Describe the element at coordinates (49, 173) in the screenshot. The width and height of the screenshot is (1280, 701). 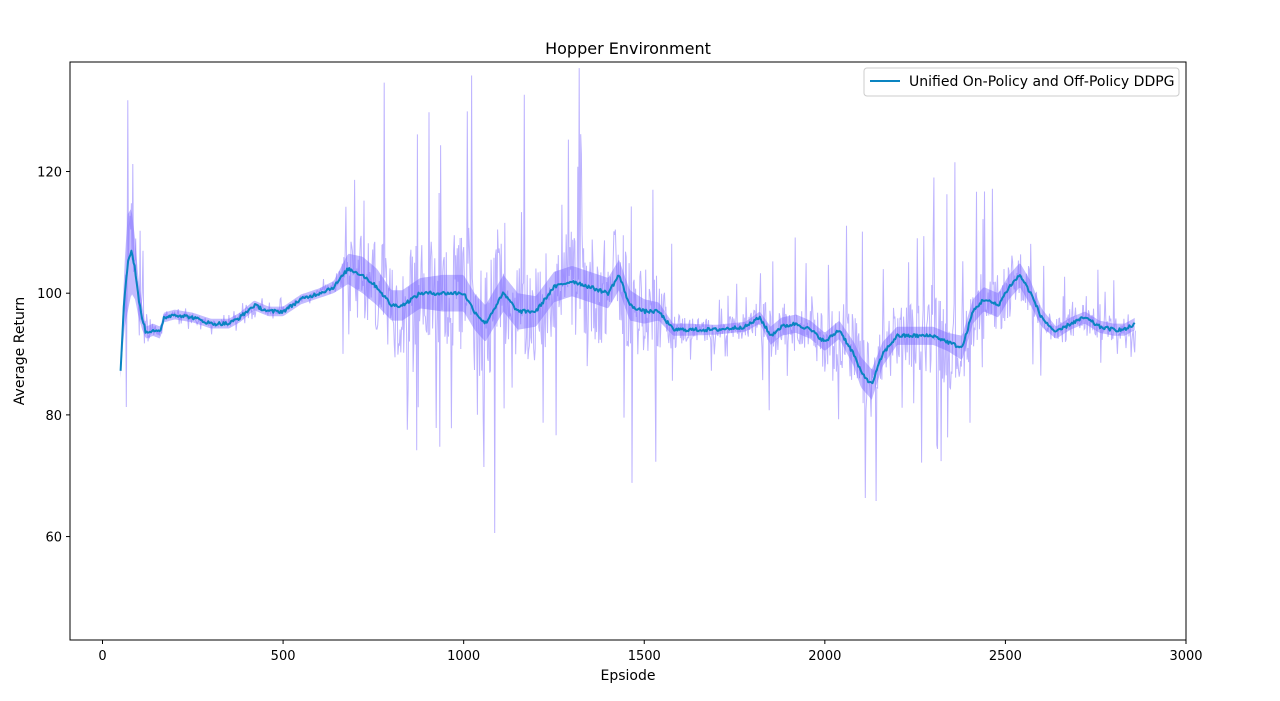
I see `y-tick-label: 120` at that location.